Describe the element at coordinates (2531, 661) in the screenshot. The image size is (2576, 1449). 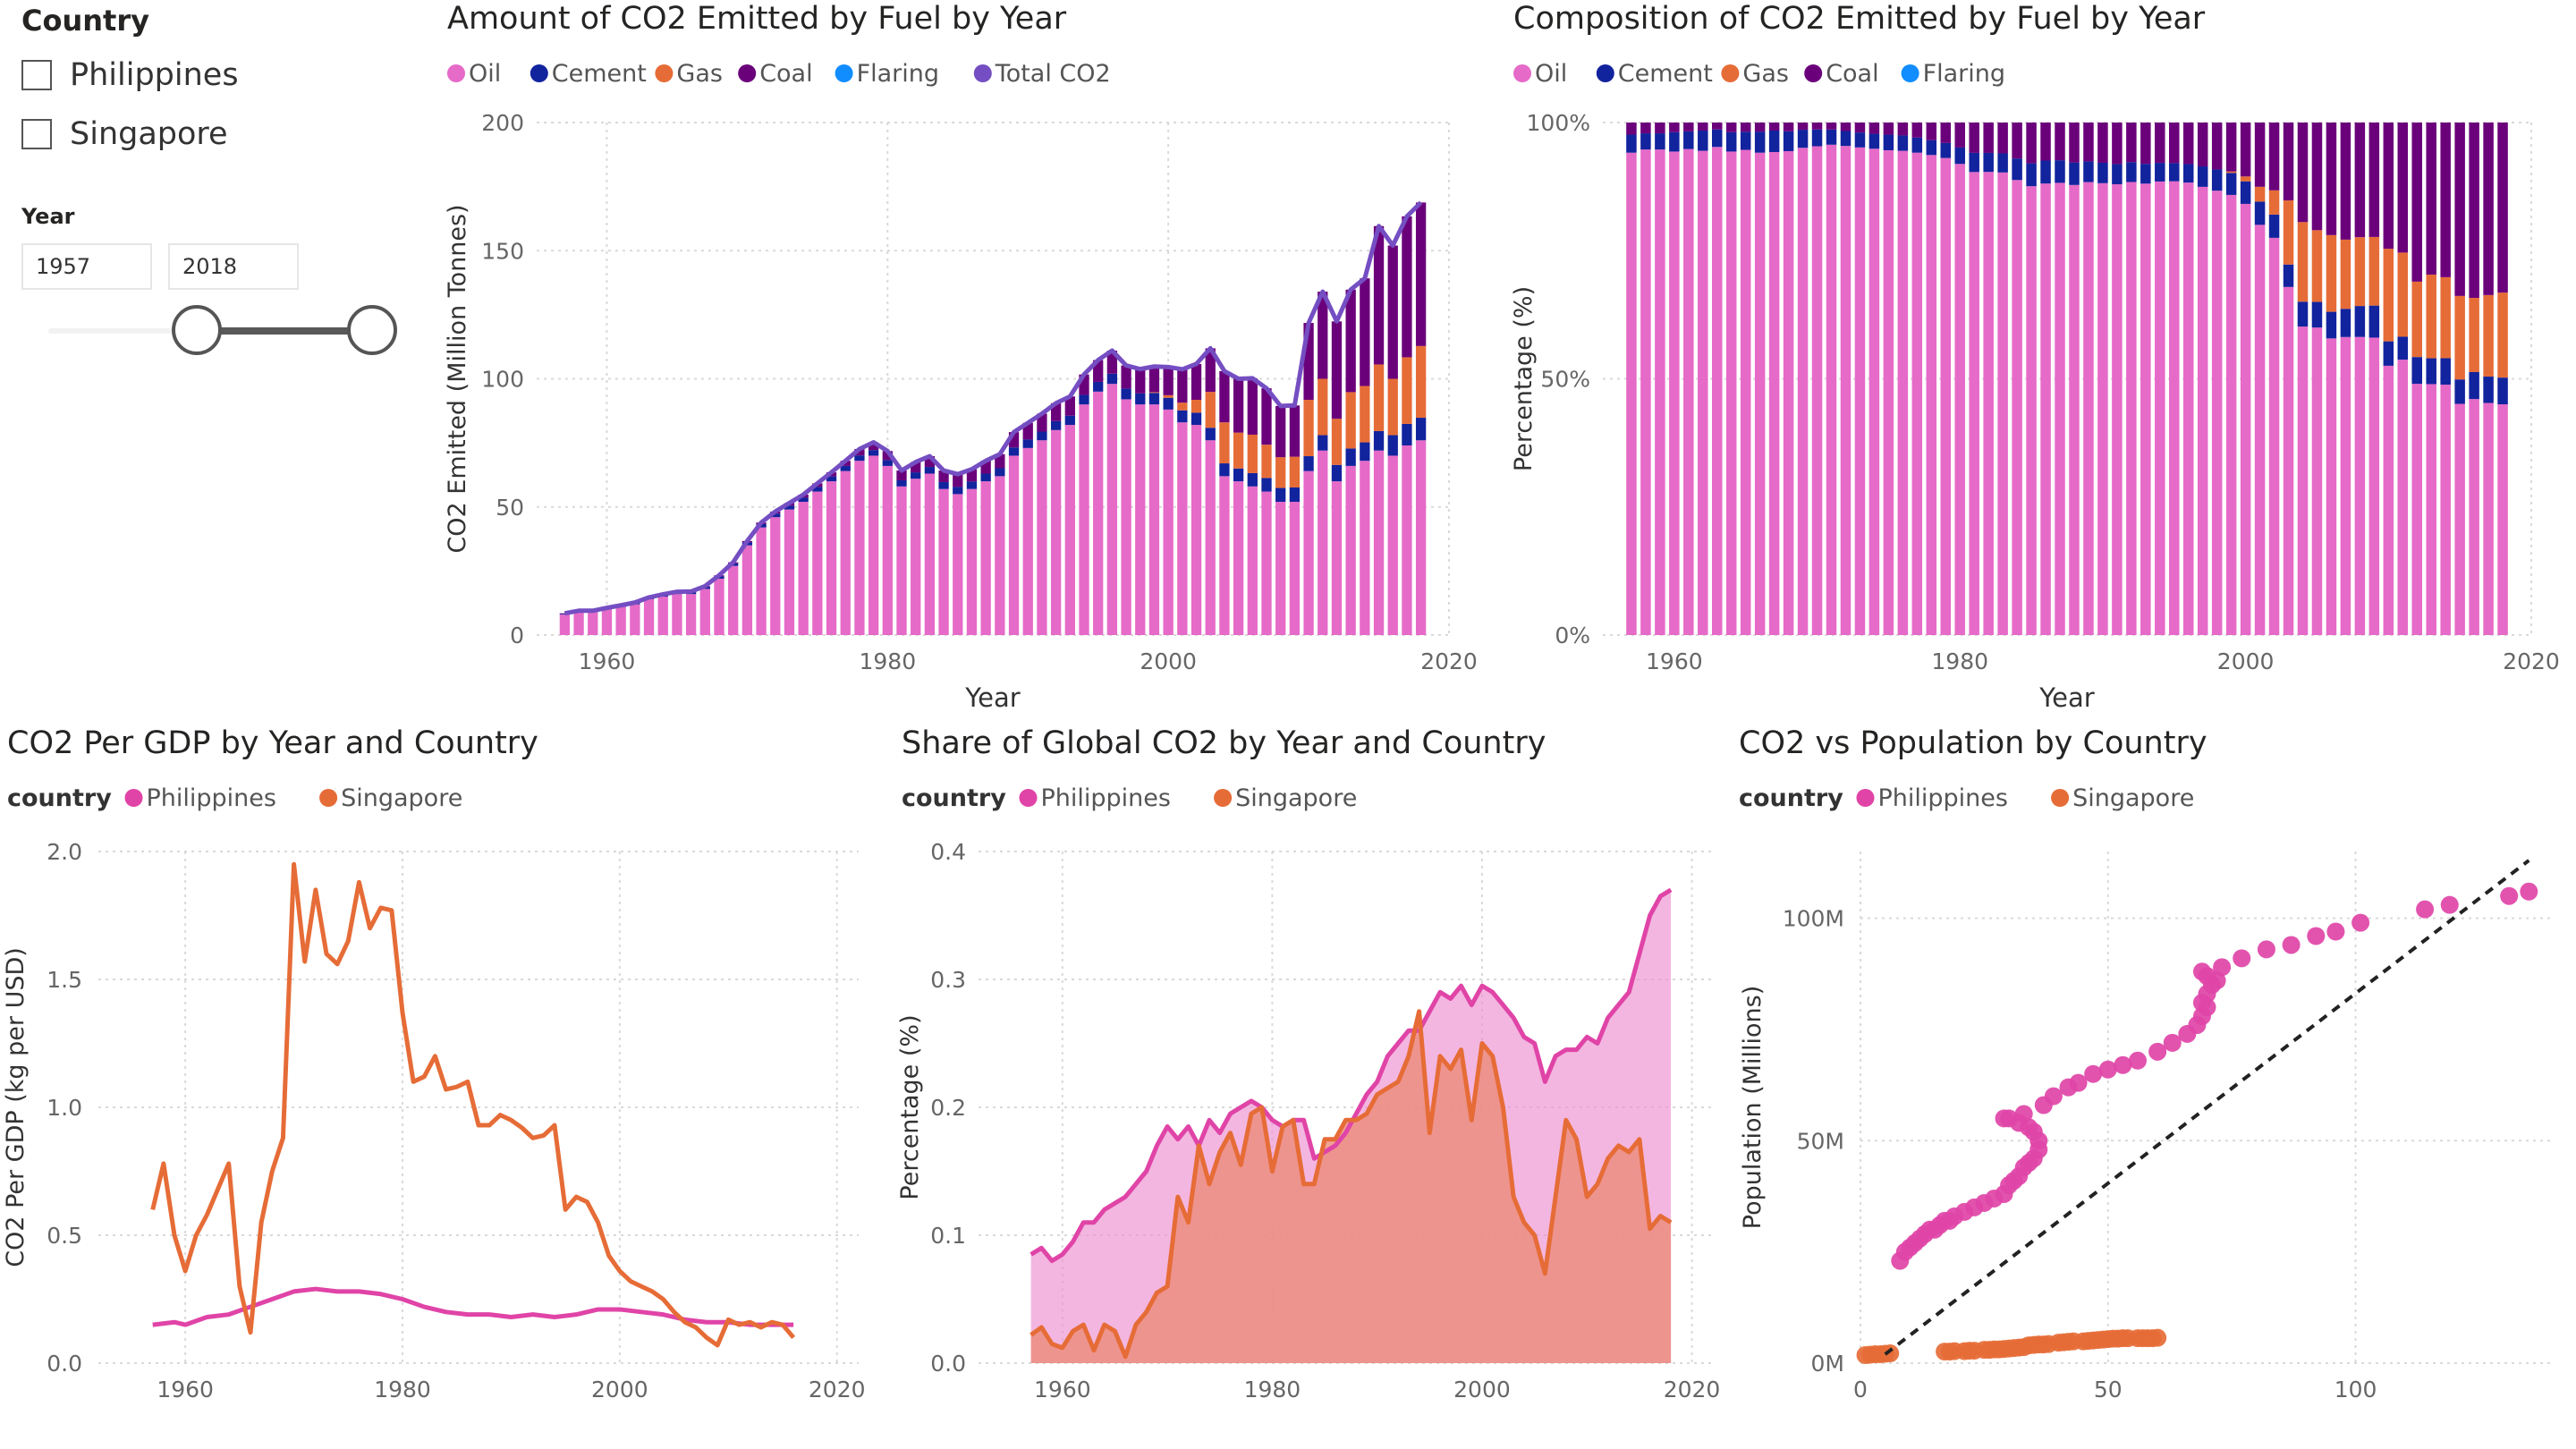
I see `x-tick-label: 2020` at that location.